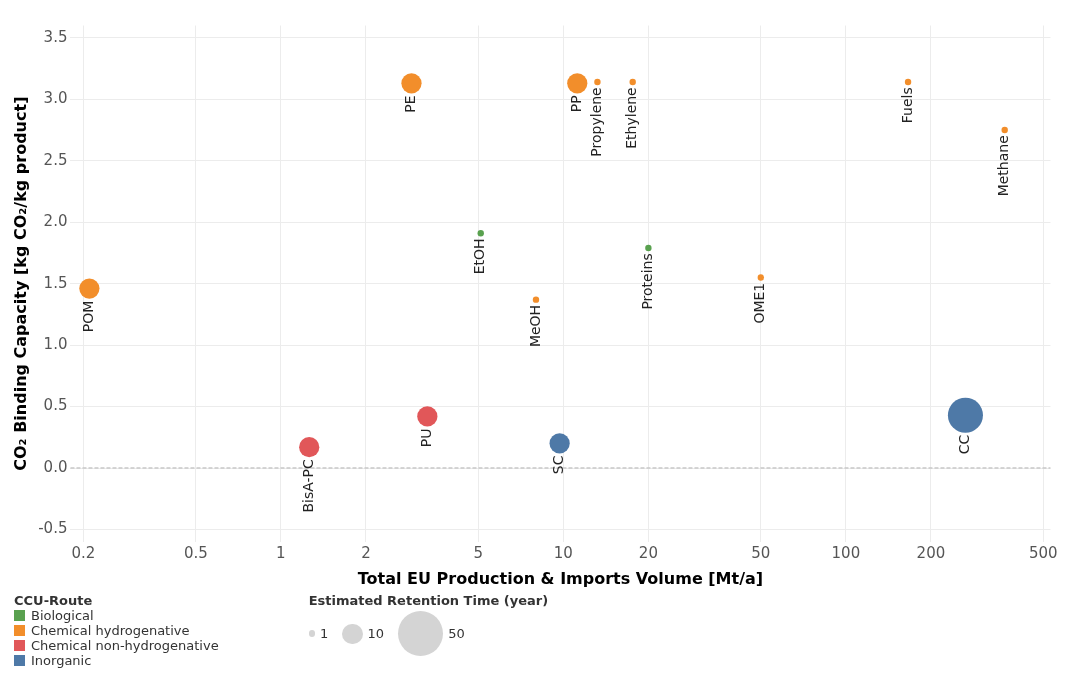 This screenshot has height=679, width=1076. Describe the element at coordinates (54, 600) in the screenshot. I see `legend-title: CCU-Route` at that location.